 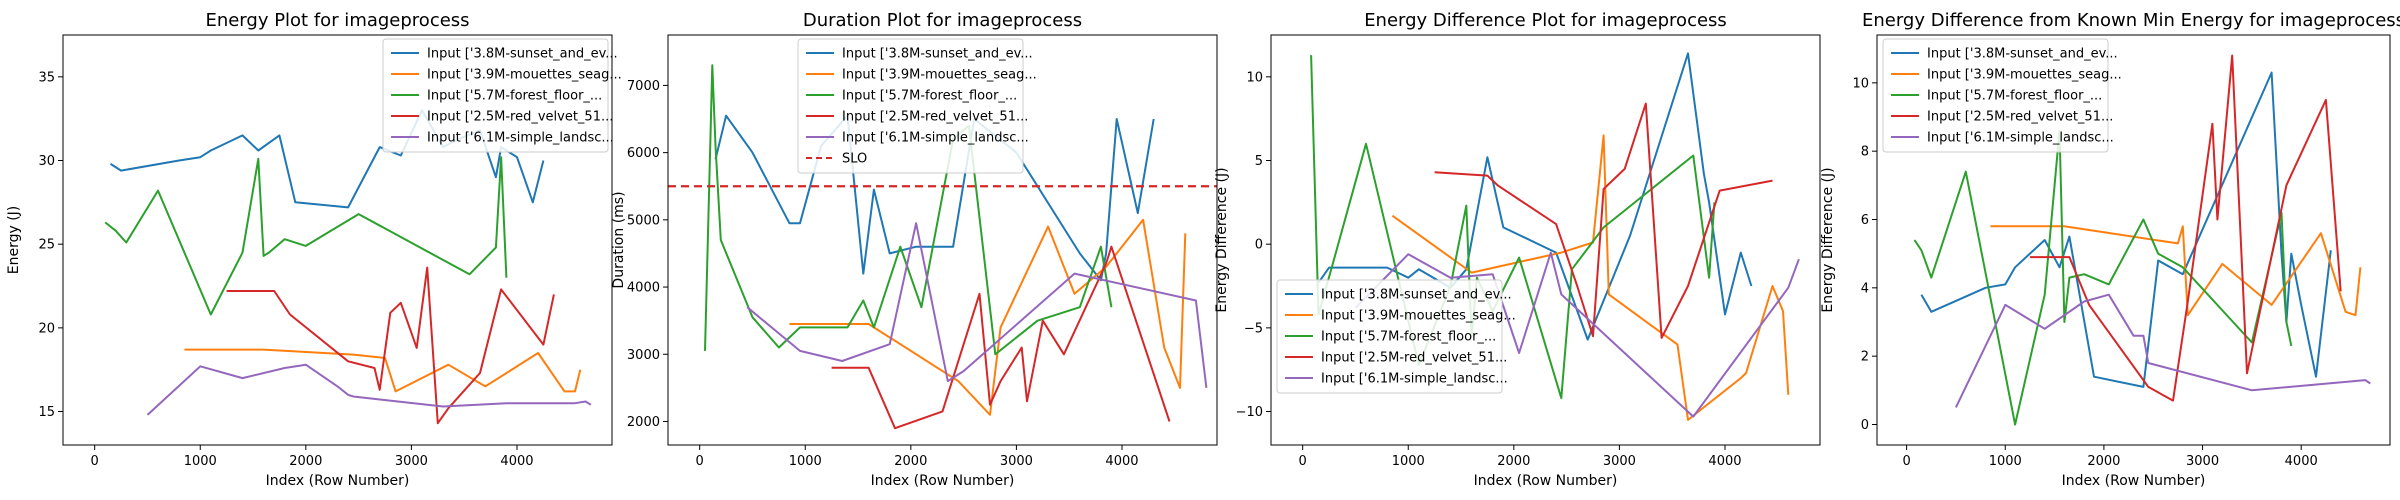 I want to click on y-tick-label: 5, so click(x=1259, y=161).